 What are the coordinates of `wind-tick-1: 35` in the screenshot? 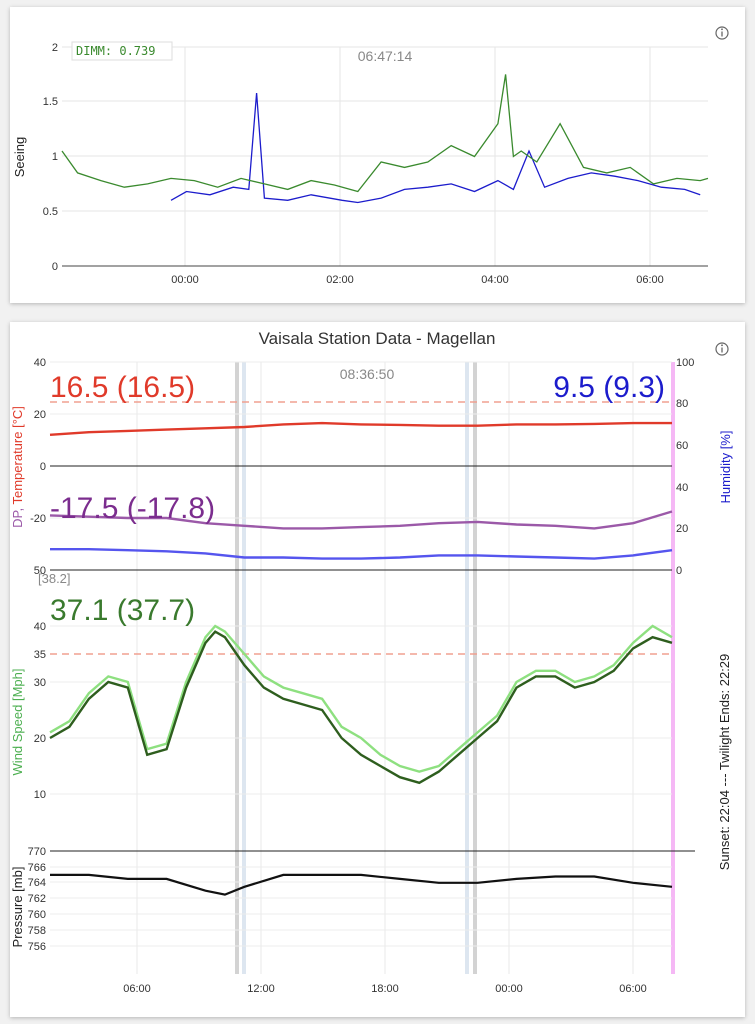 It's located at (40, 655).